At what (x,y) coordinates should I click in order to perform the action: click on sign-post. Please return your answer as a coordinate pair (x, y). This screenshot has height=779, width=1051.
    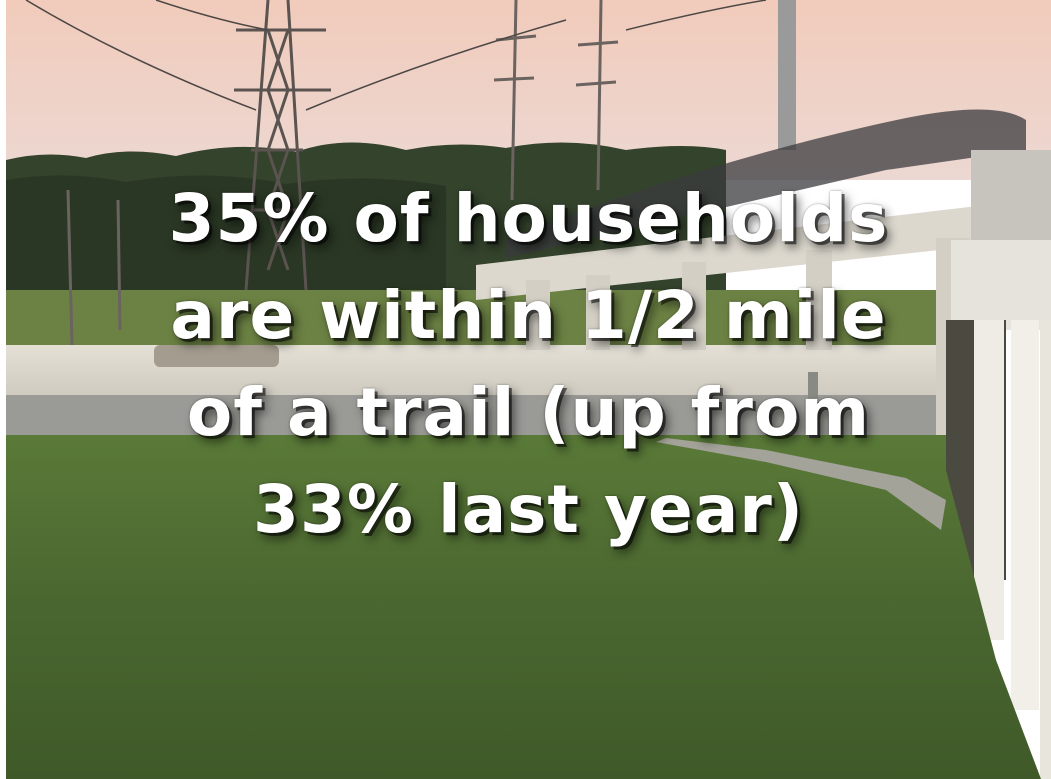
    Looking at the image, I should click on (813, 405).